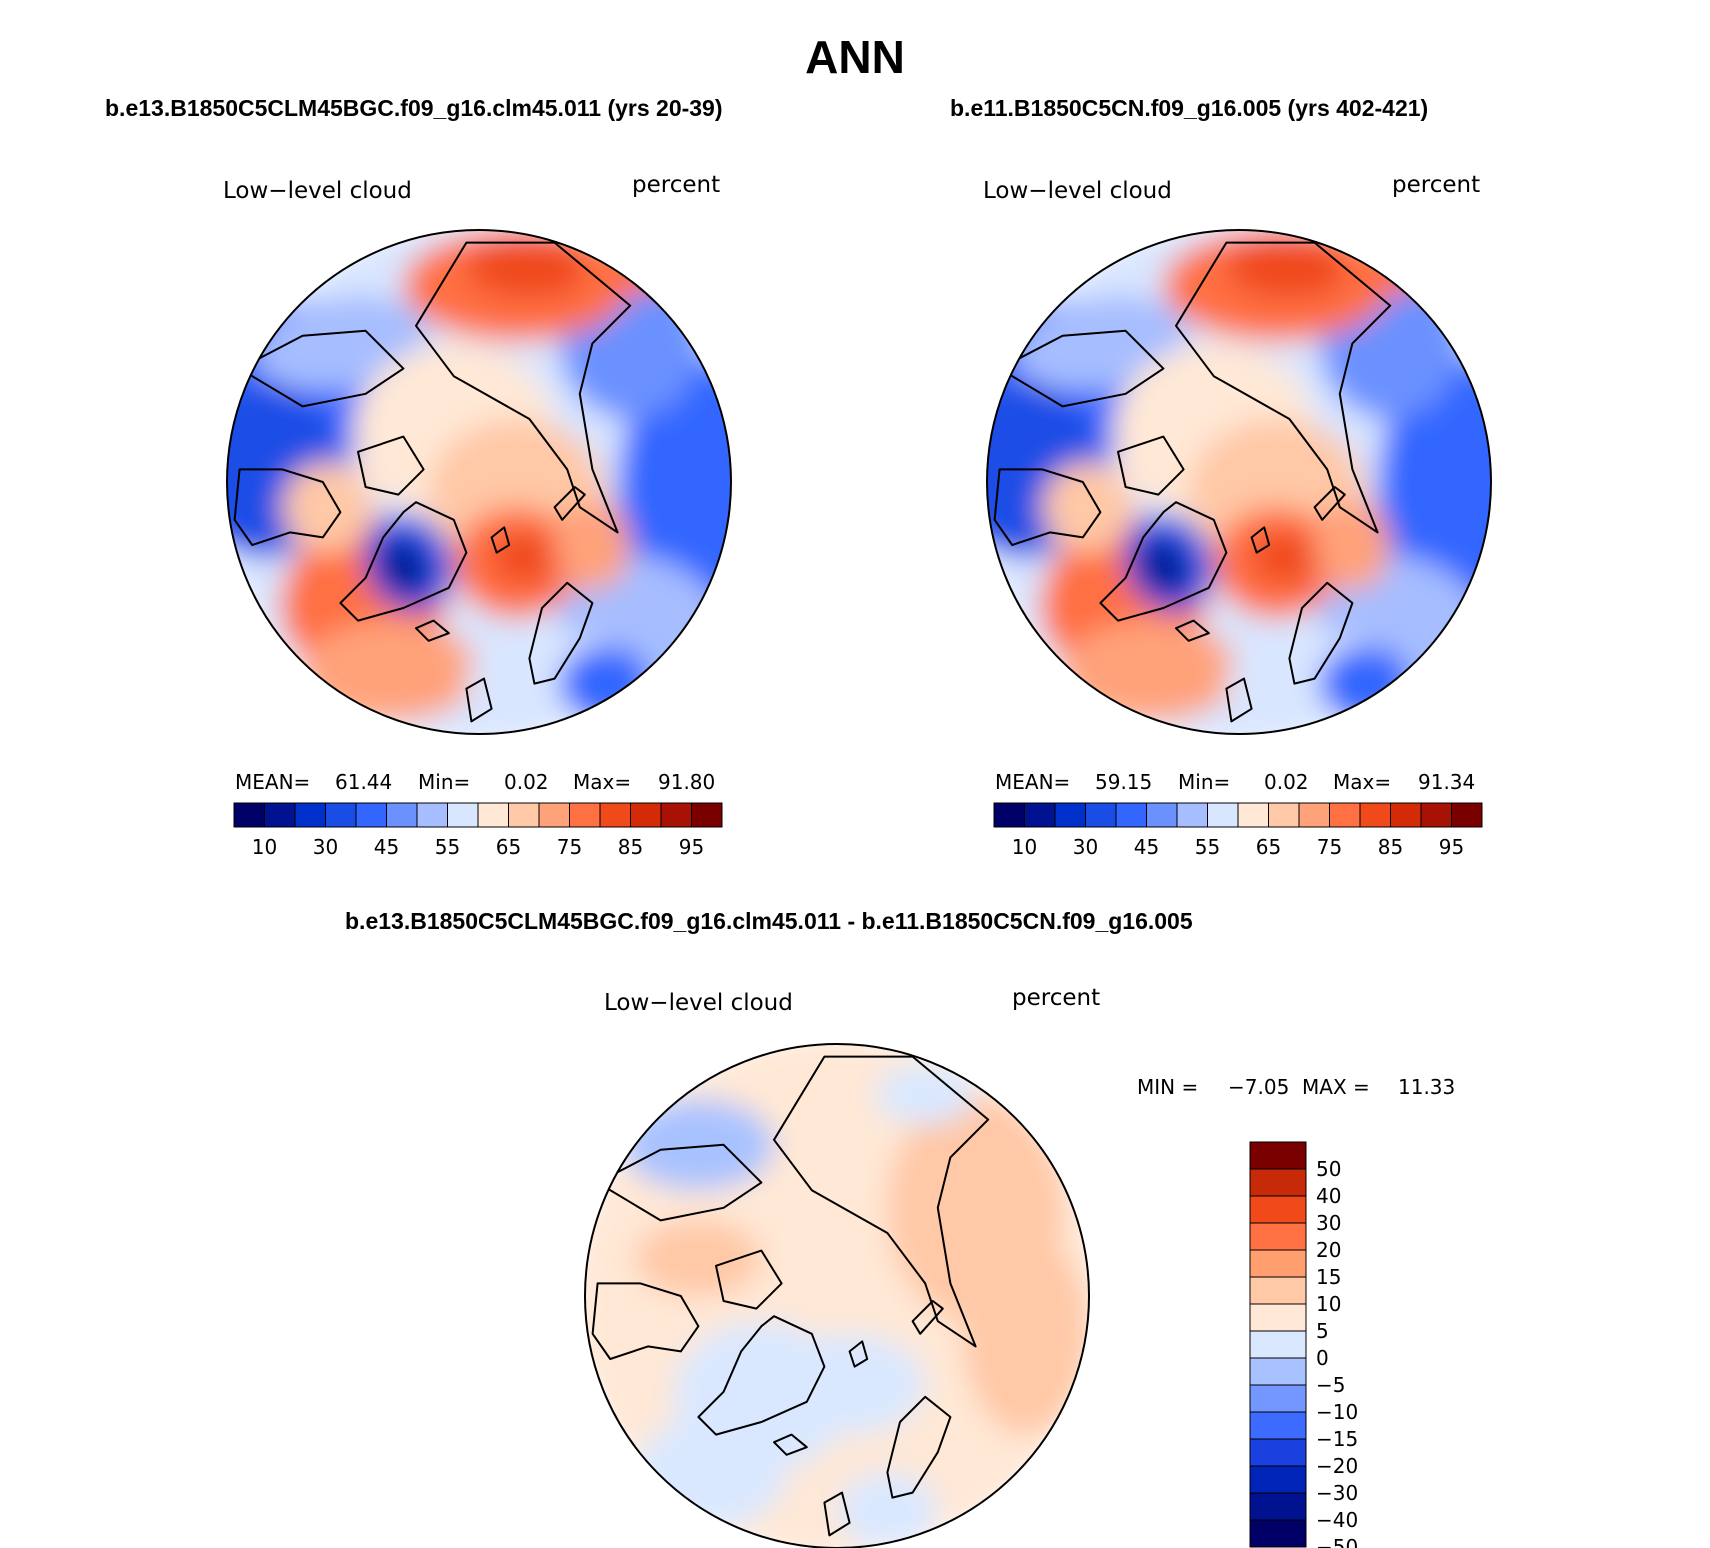  What do you see at coordinates (1124, 782) in the screenshot?
I see `panel2-mean-value: 59.15` at bounding box center [1124, 782].